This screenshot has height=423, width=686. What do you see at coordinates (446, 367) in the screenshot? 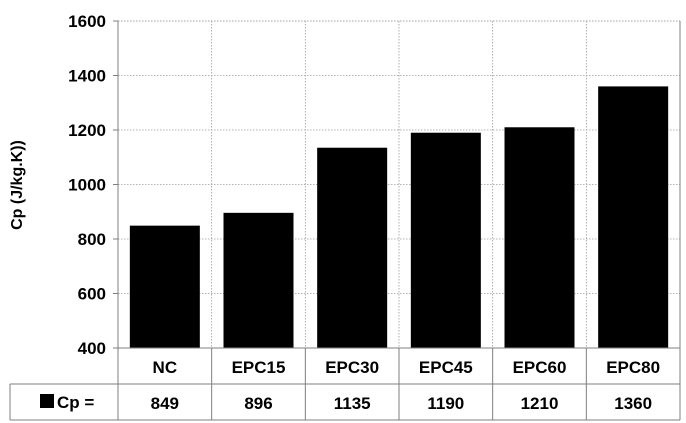
I see `x-category-label: EPC45` at bounding box center [446, 367].